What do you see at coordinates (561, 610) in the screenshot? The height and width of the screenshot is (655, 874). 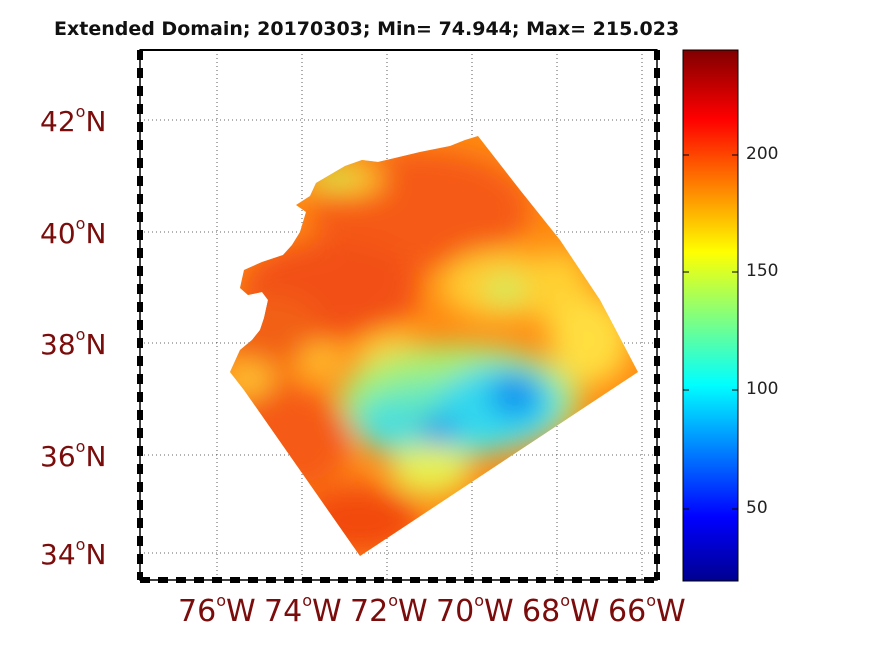 I see `lon-label-68w: 68oW` at bounding box center [561, 610].